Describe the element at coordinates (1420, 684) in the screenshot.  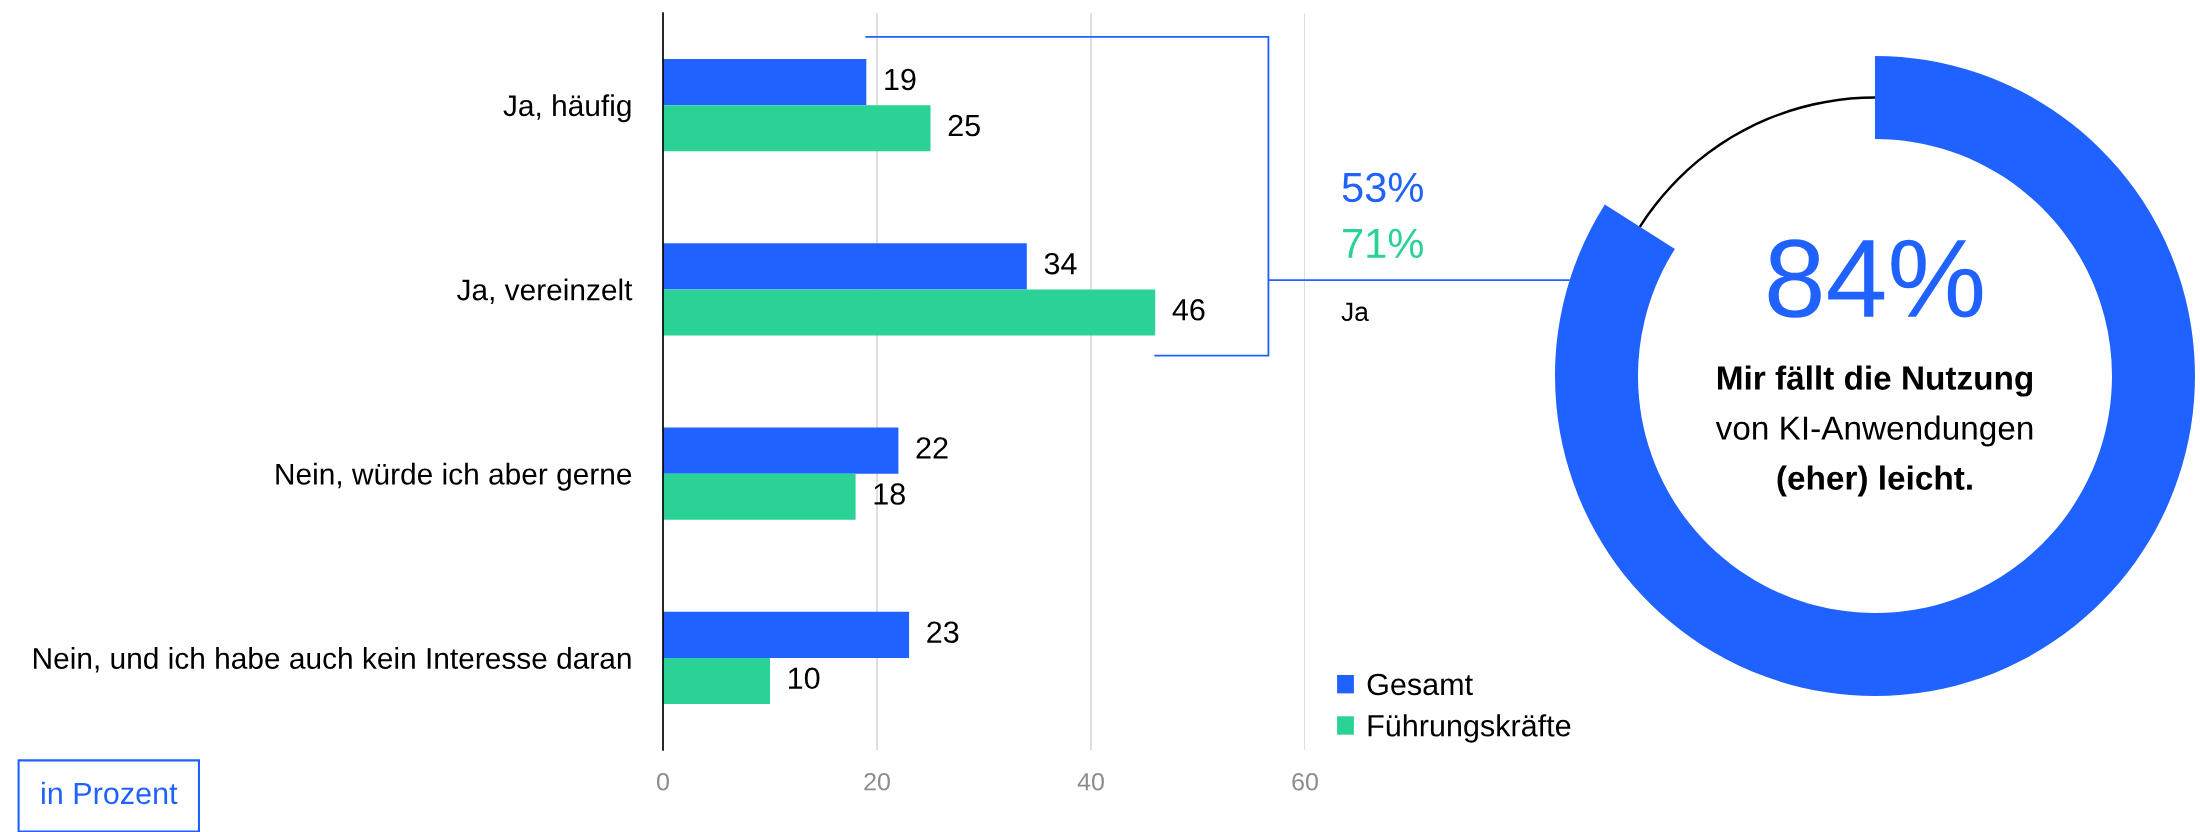
I see `legend-label: Gesamt` at that location.